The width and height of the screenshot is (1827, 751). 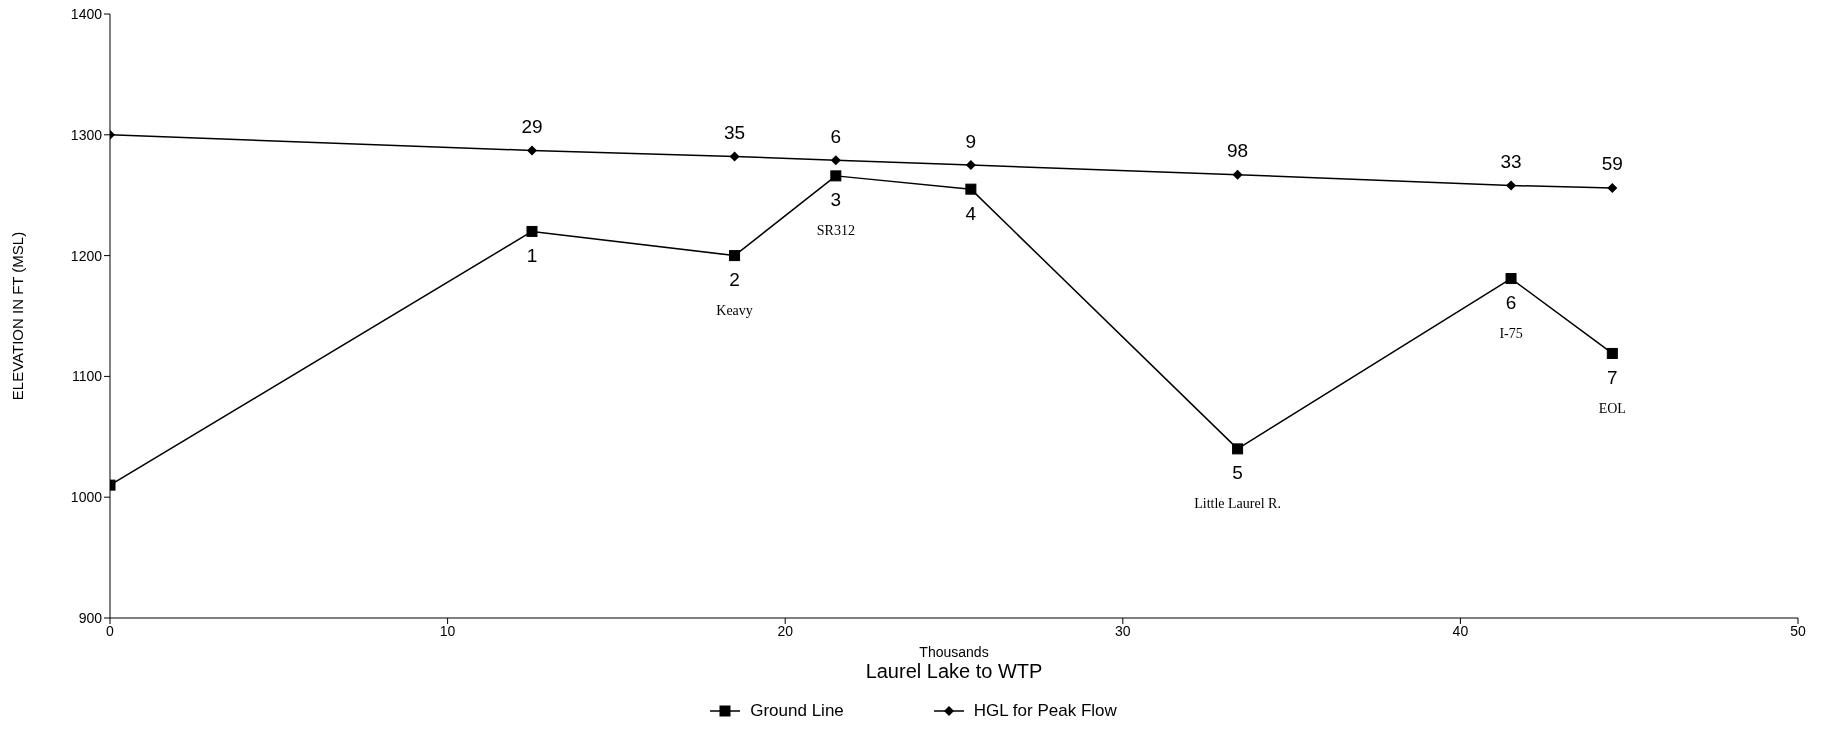 What do you see at coordinates (836, 200) in the screenshot?
I see `annotation: 3` at bounding box center [836, 200].